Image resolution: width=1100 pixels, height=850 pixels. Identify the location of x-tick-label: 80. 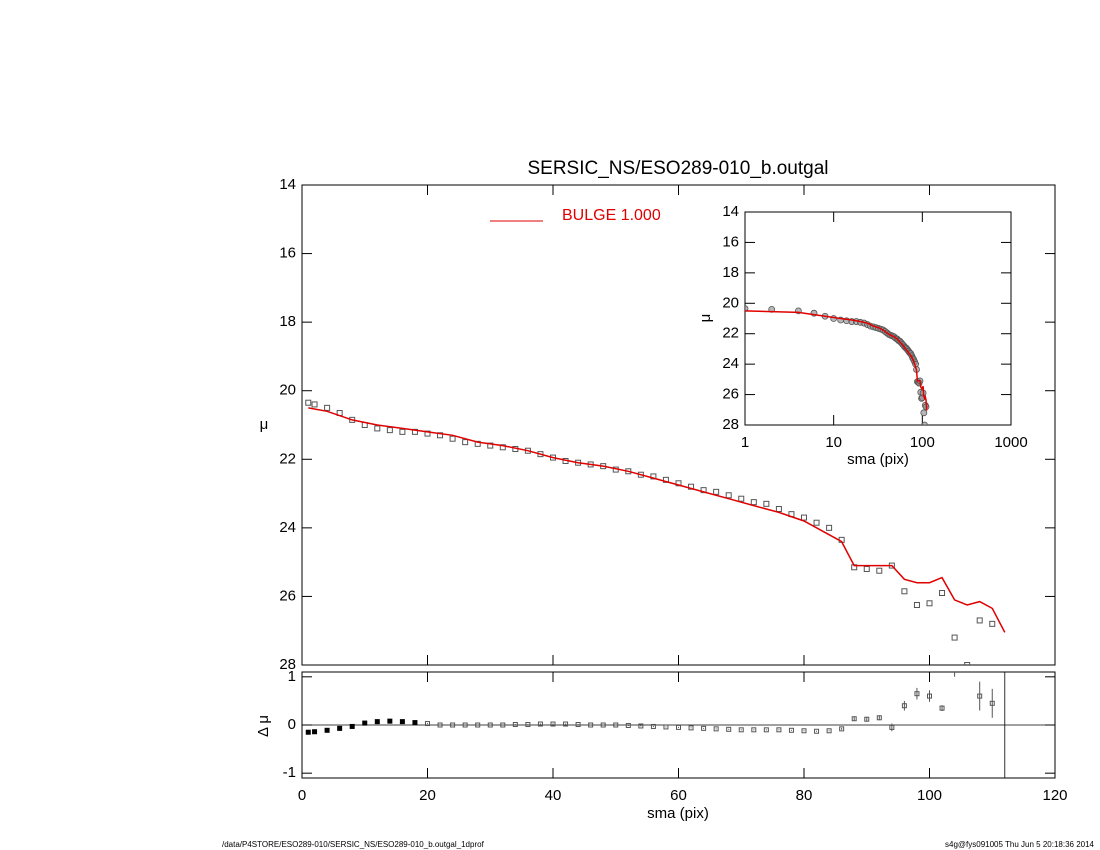
(804, 795).